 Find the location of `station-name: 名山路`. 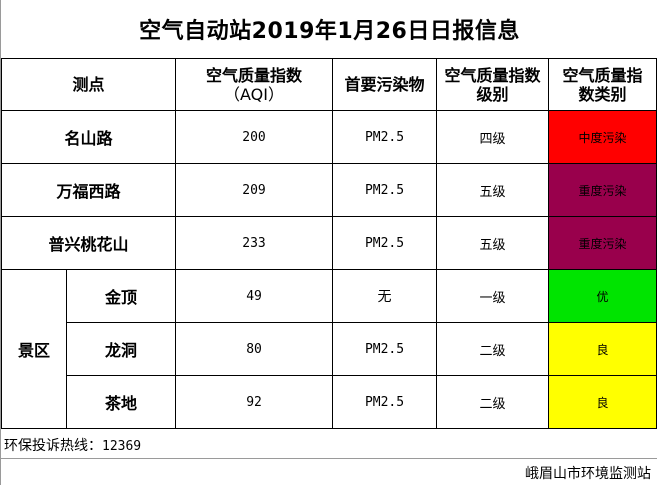

station-name: 名山路 is located at coordinates (88, 137).